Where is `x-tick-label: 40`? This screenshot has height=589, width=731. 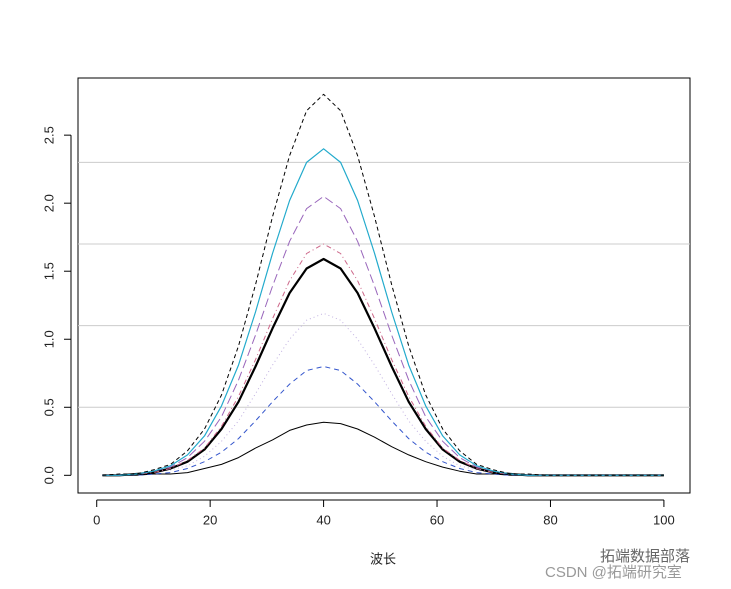
x-tick-label: 40 is located at coordinates (323, 519).